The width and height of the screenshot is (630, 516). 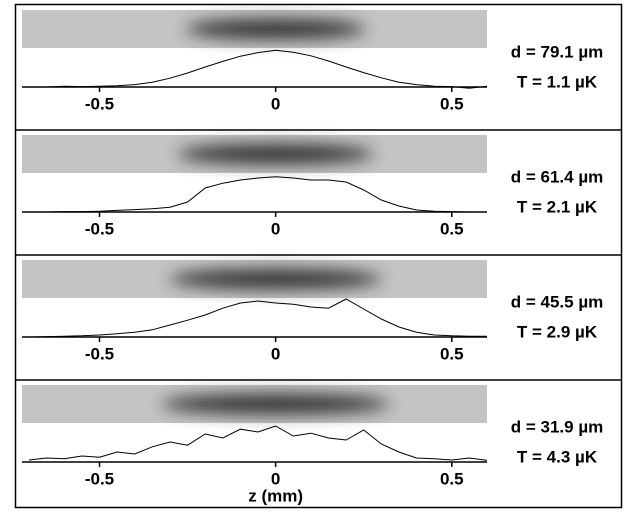 What do you see at coordinates (557, 206) in the screenshot?
I see `annotation: T = 2.1 µK` at bounding box center [557, 206].